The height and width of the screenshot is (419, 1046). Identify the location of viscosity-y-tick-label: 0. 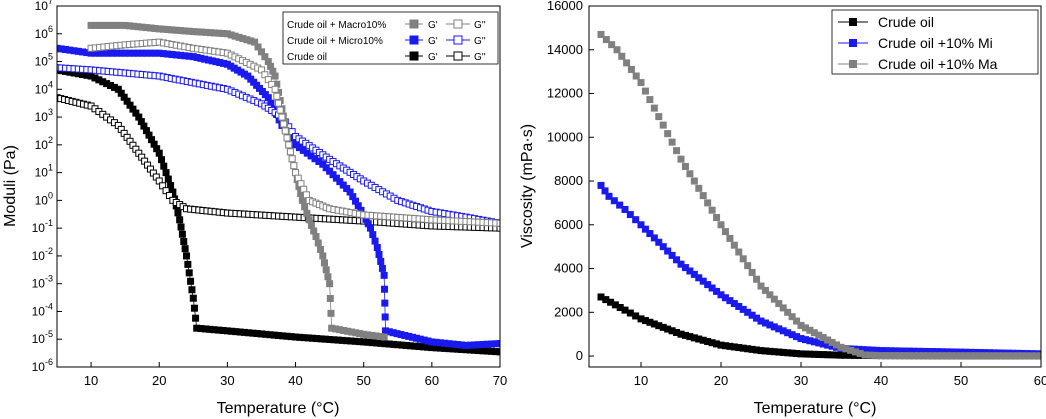
(579, 355).